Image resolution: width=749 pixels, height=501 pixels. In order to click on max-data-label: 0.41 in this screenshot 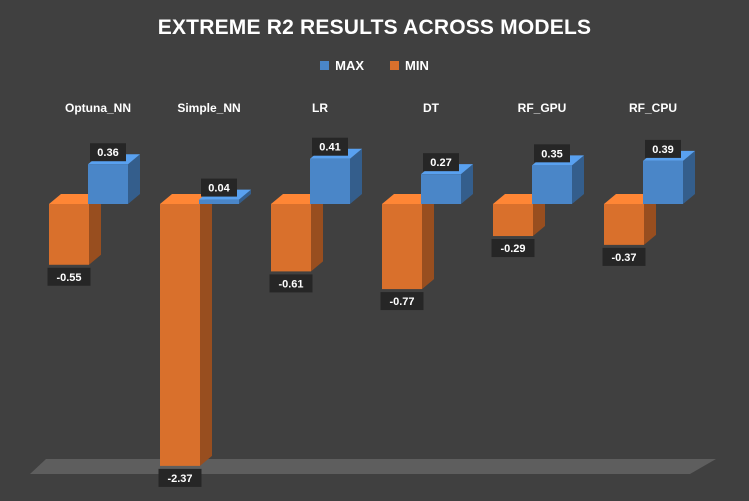, I will do `click(330, 146)`.